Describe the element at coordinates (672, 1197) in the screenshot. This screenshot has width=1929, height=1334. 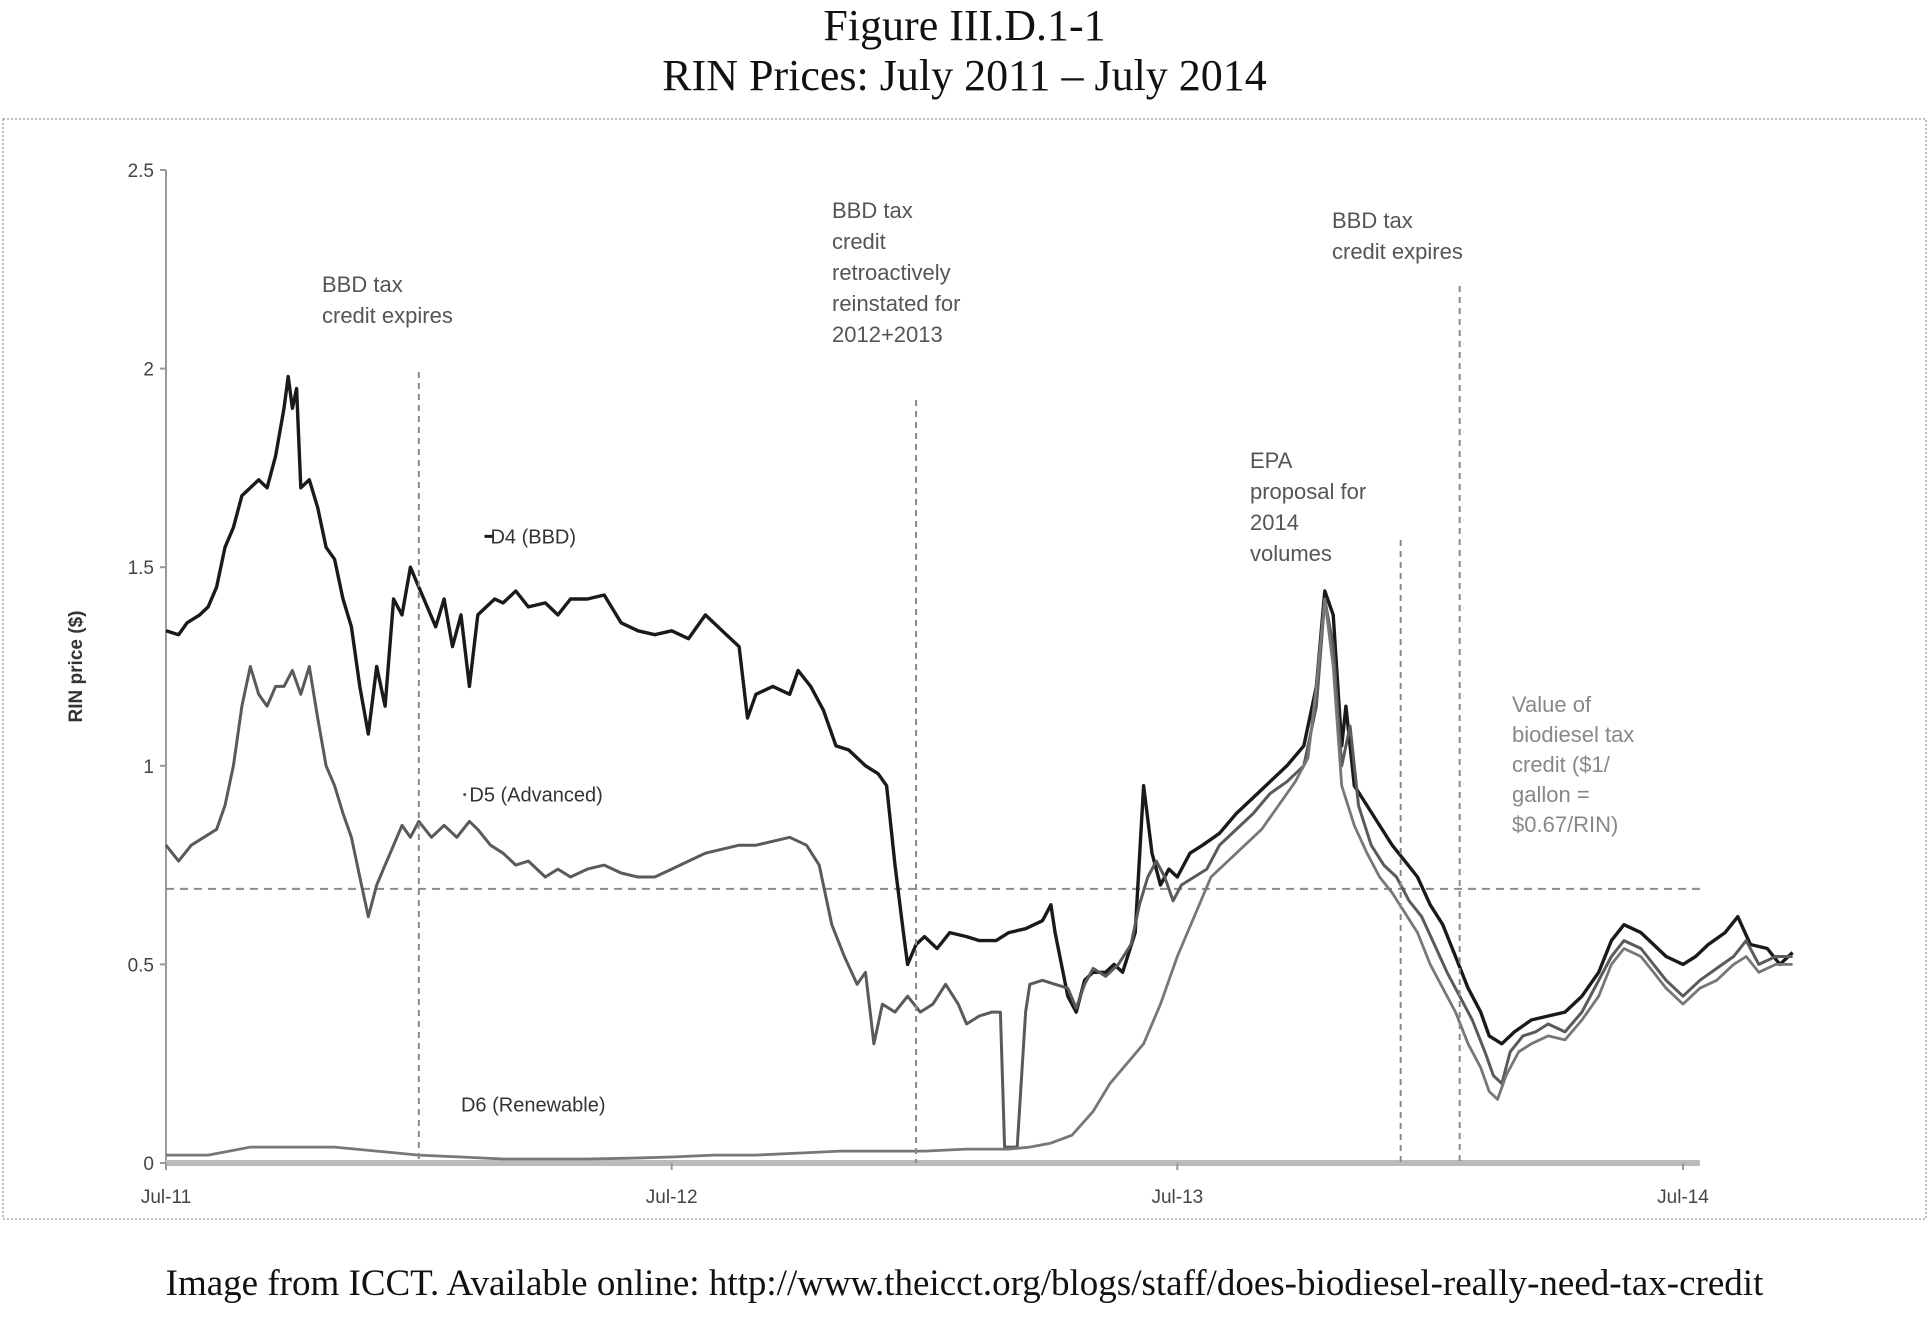
I see `x-tick-label: Jul-12` at that location.